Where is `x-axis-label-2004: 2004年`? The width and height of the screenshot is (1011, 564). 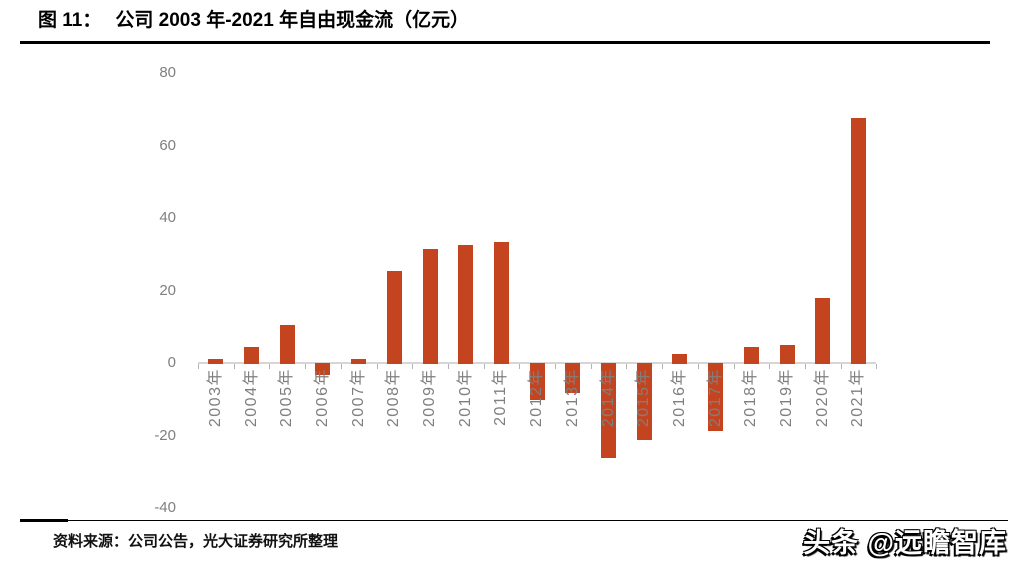
x-axis-label-2004: 2004年 is located at coordinates (251, 398).